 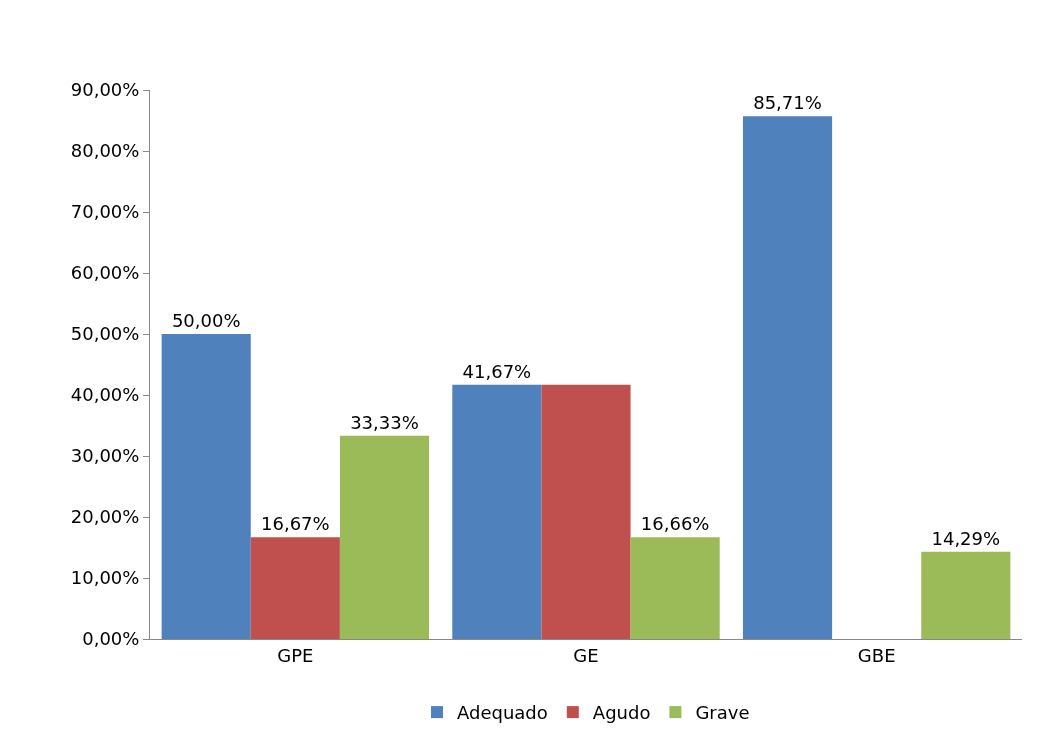 I want to click on data-label: 14,29%, so click(x=966, y=538).